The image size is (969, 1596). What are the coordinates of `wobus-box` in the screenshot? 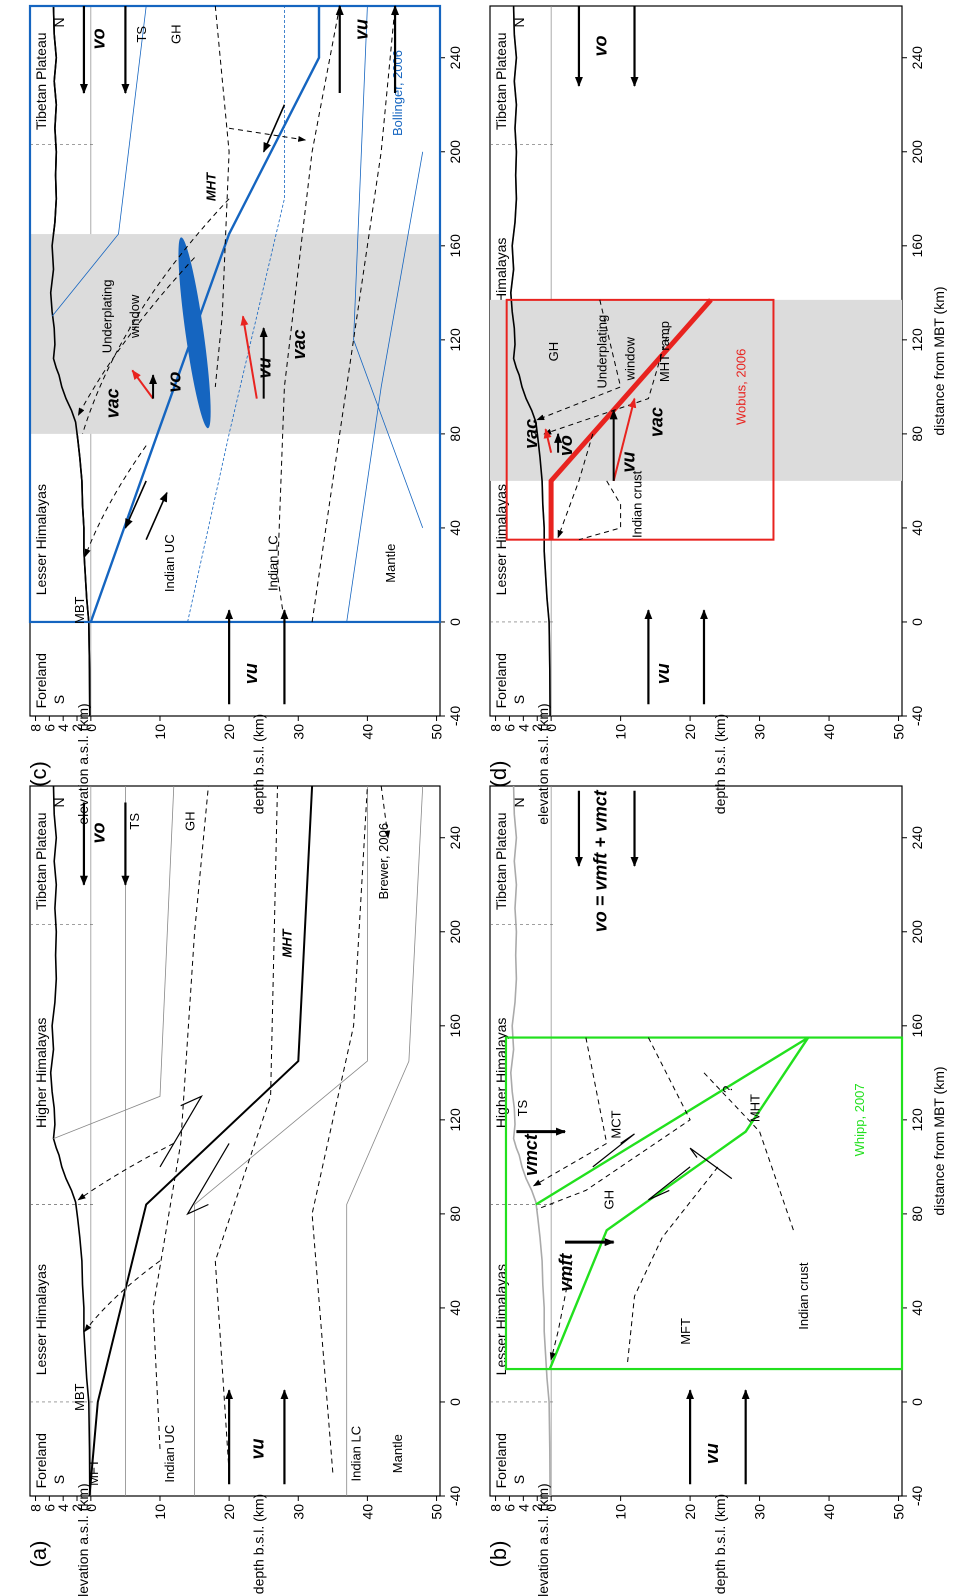 It's located at (640, 419).